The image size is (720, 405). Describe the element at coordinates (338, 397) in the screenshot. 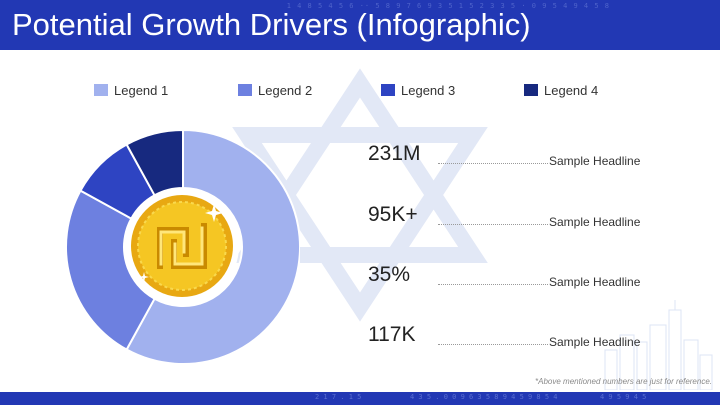

I see `footer-decoration-text: 2 1 7 . 1 5` at that location.